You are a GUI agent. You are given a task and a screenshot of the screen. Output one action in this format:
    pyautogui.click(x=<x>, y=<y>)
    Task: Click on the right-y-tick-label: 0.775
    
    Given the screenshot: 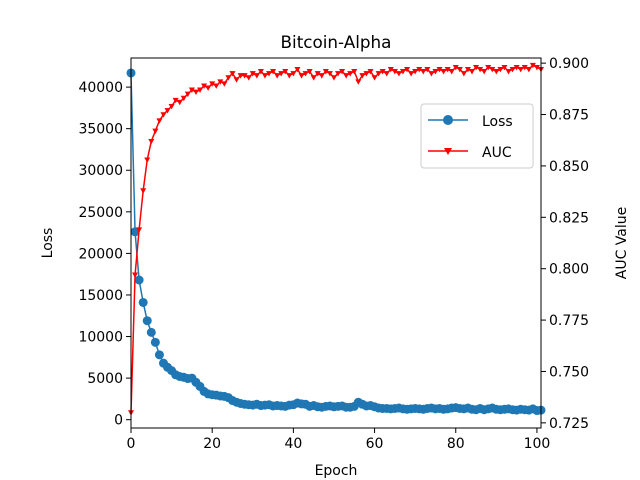 What is the action you would take?
    pyautogui.click(x=569, y=321)
    